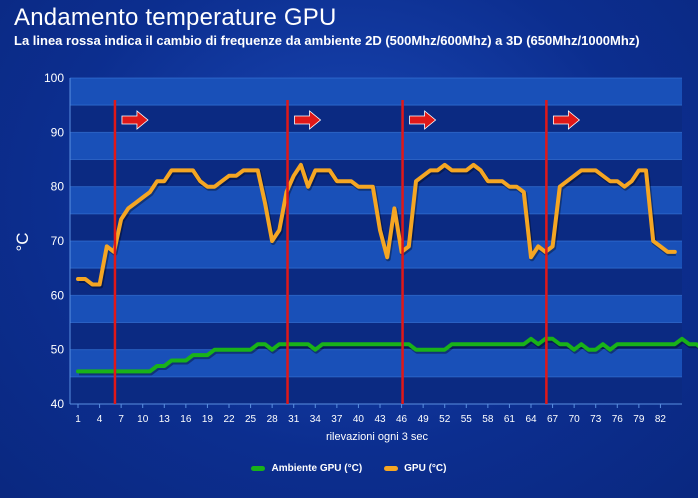 The image size is (698, 498). Describe the element at coordinates (337, 419) in the screenshot. I see `x-tick-label: 37` at that location.